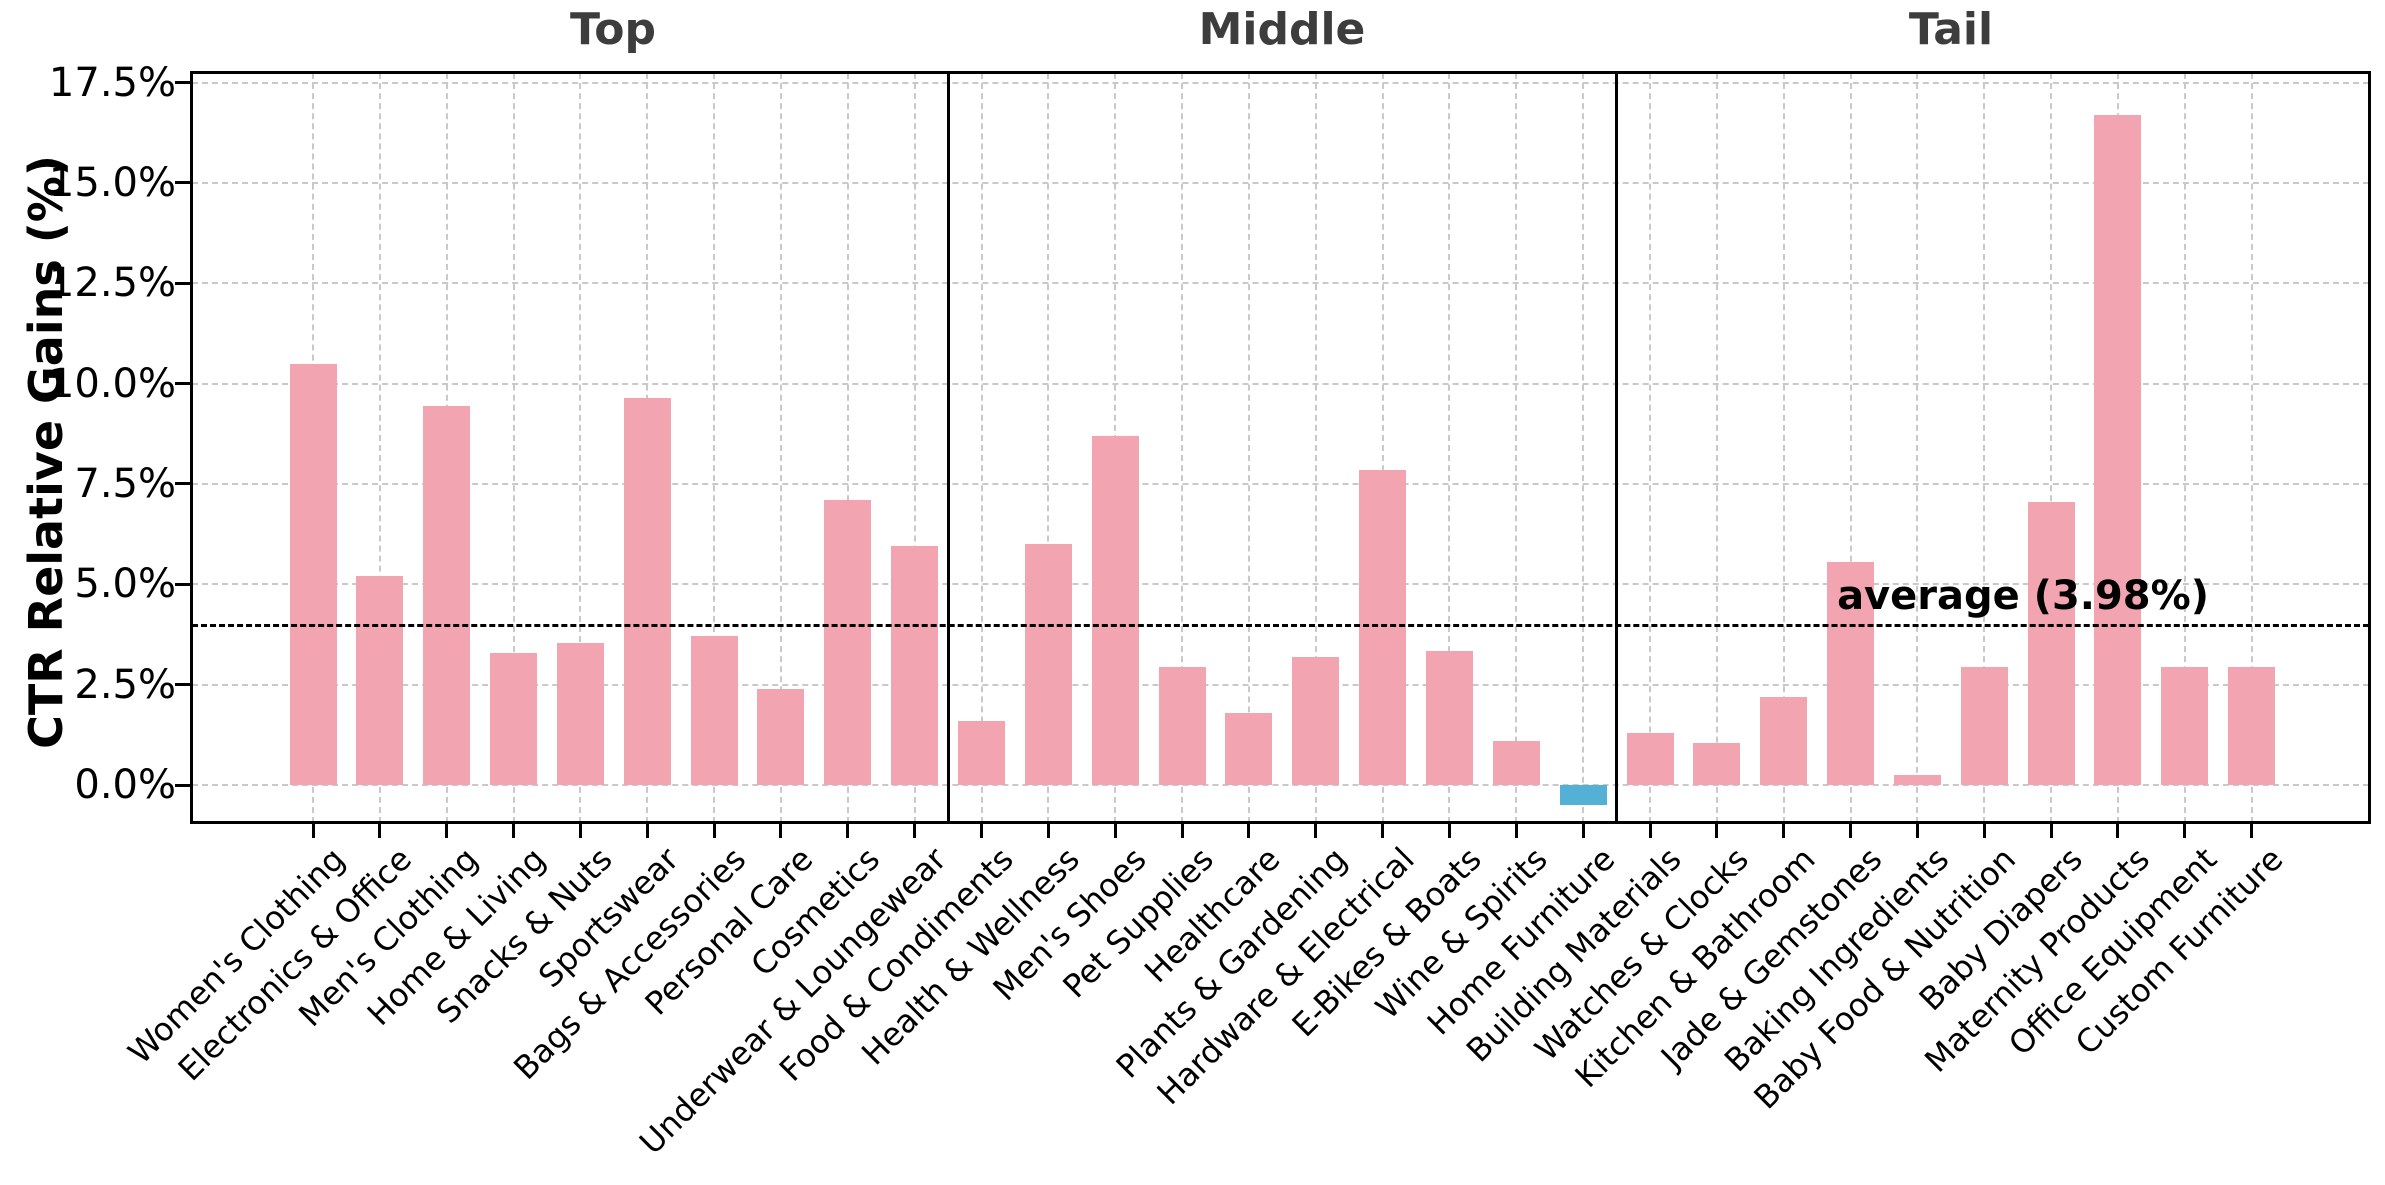 The height and width of the screenshot is (1185, 2385). I want to click on average-line, so click(1280, 625).